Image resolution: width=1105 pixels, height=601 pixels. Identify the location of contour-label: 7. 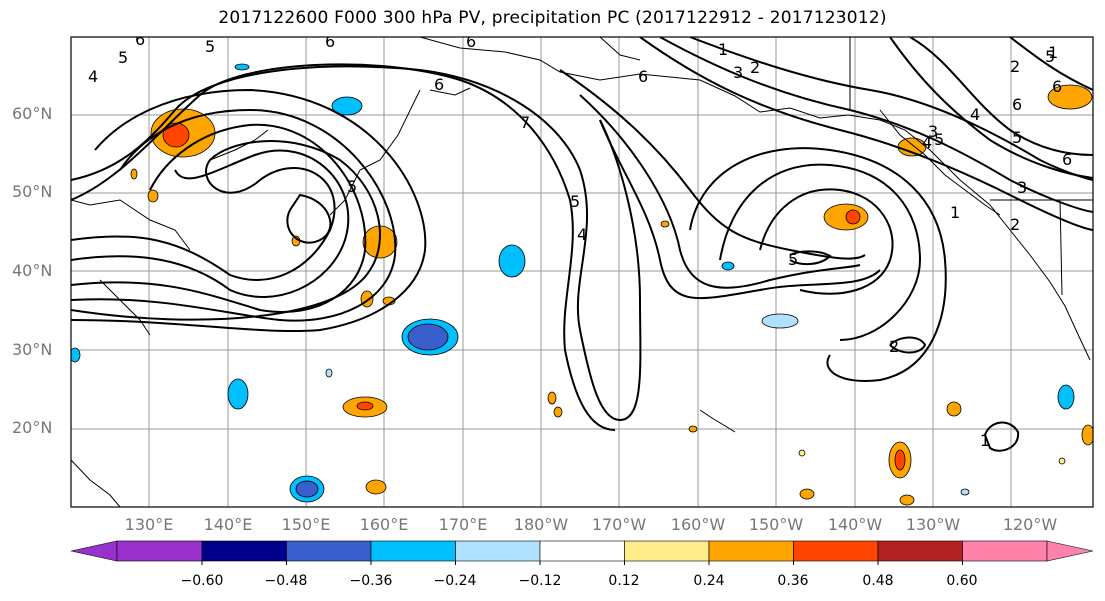
(525, 122).